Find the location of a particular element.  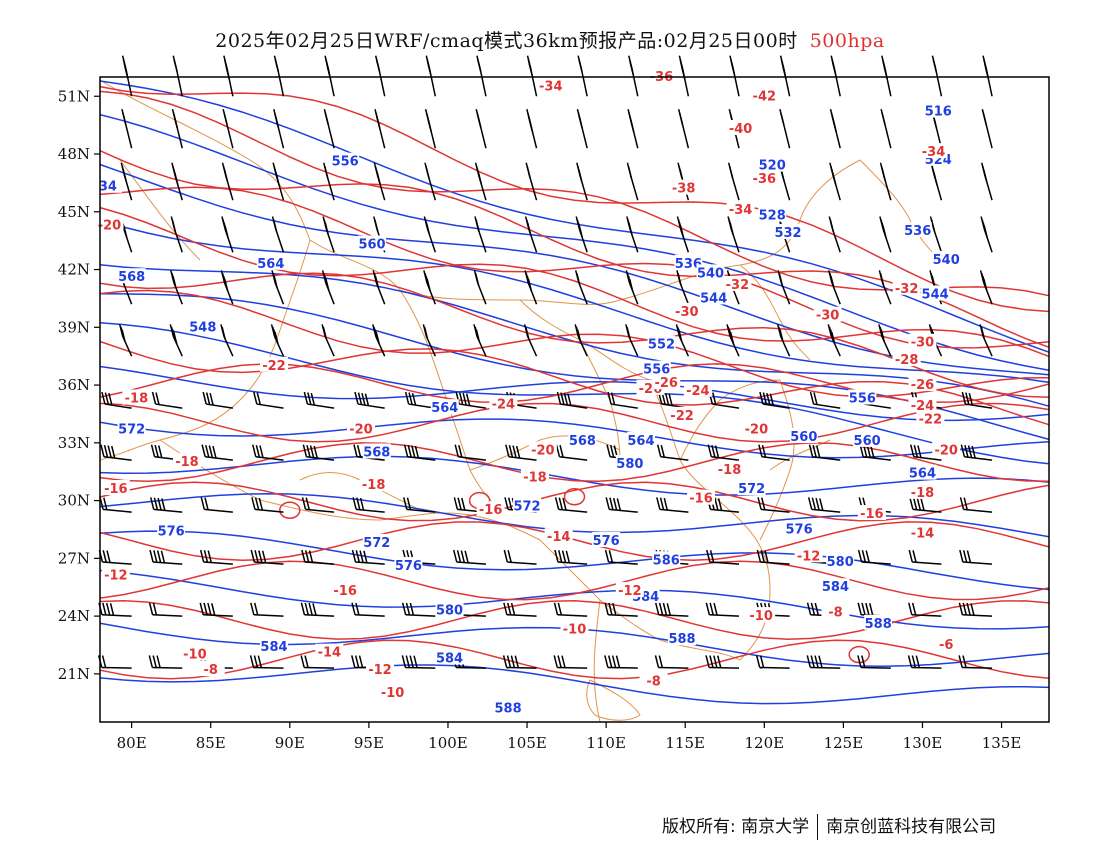

height-label: 556 is located at coordinates (656, 370).